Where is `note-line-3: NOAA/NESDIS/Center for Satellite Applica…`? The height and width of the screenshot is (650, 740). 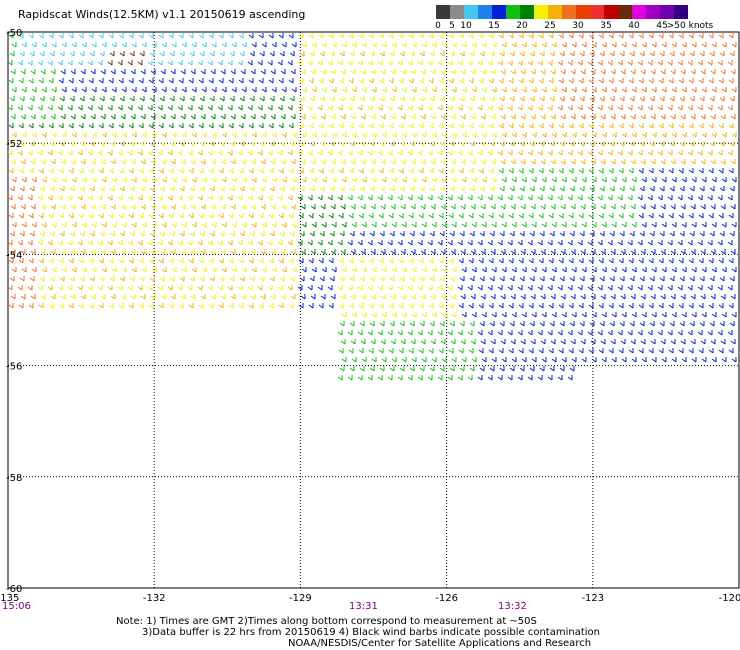
note-line-3: NOAA/NESDIS/Center for Satellite Applica… is located at coordinates (440, 643).